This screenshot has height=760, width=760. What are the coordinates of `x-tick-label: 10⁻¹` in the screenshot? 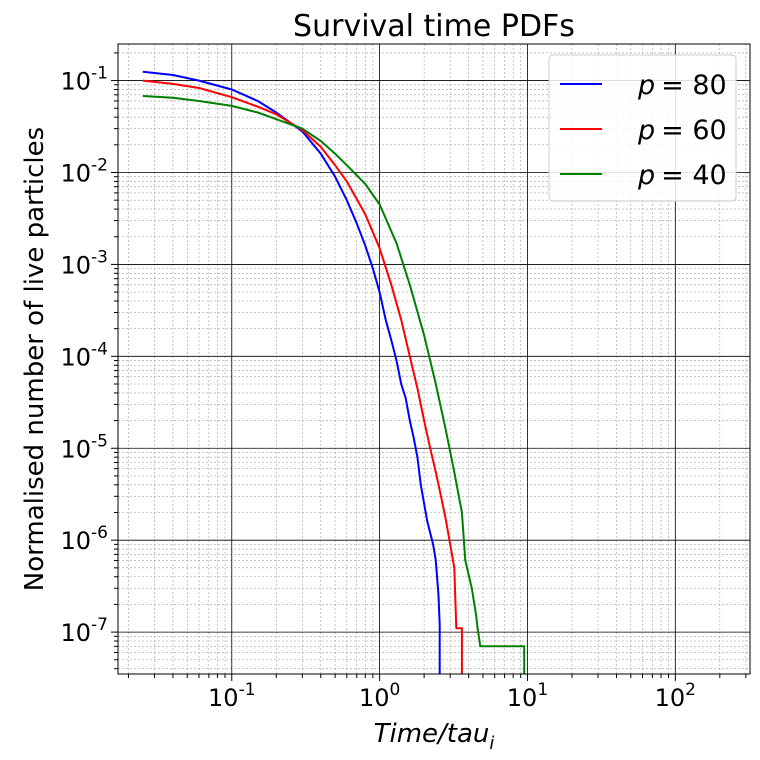 It's located at (232, 696).